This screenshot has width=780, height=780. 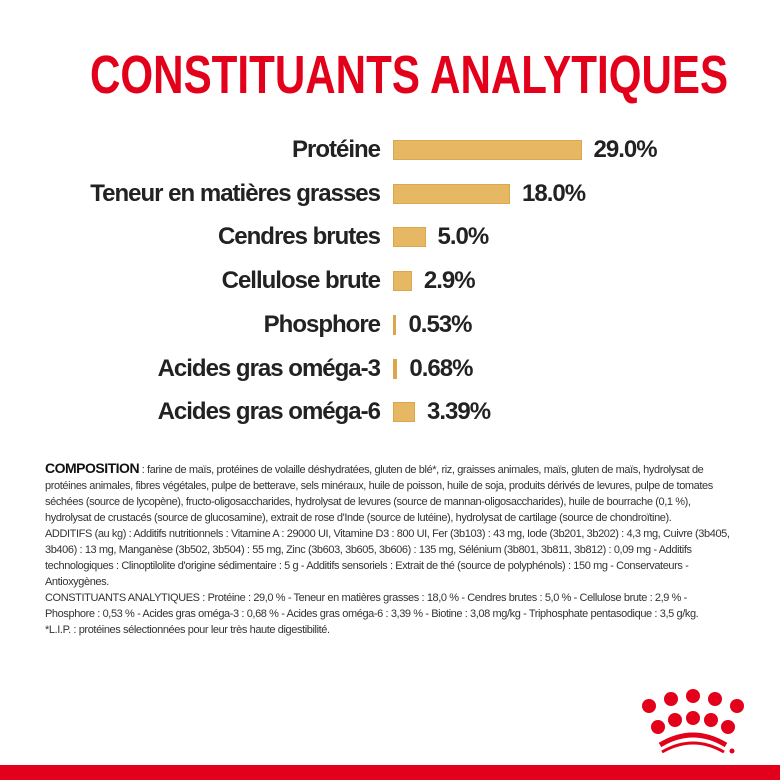 I want to click on chart-row: Teneur en matières grasses 18.0%, so click(x=390, y=194).